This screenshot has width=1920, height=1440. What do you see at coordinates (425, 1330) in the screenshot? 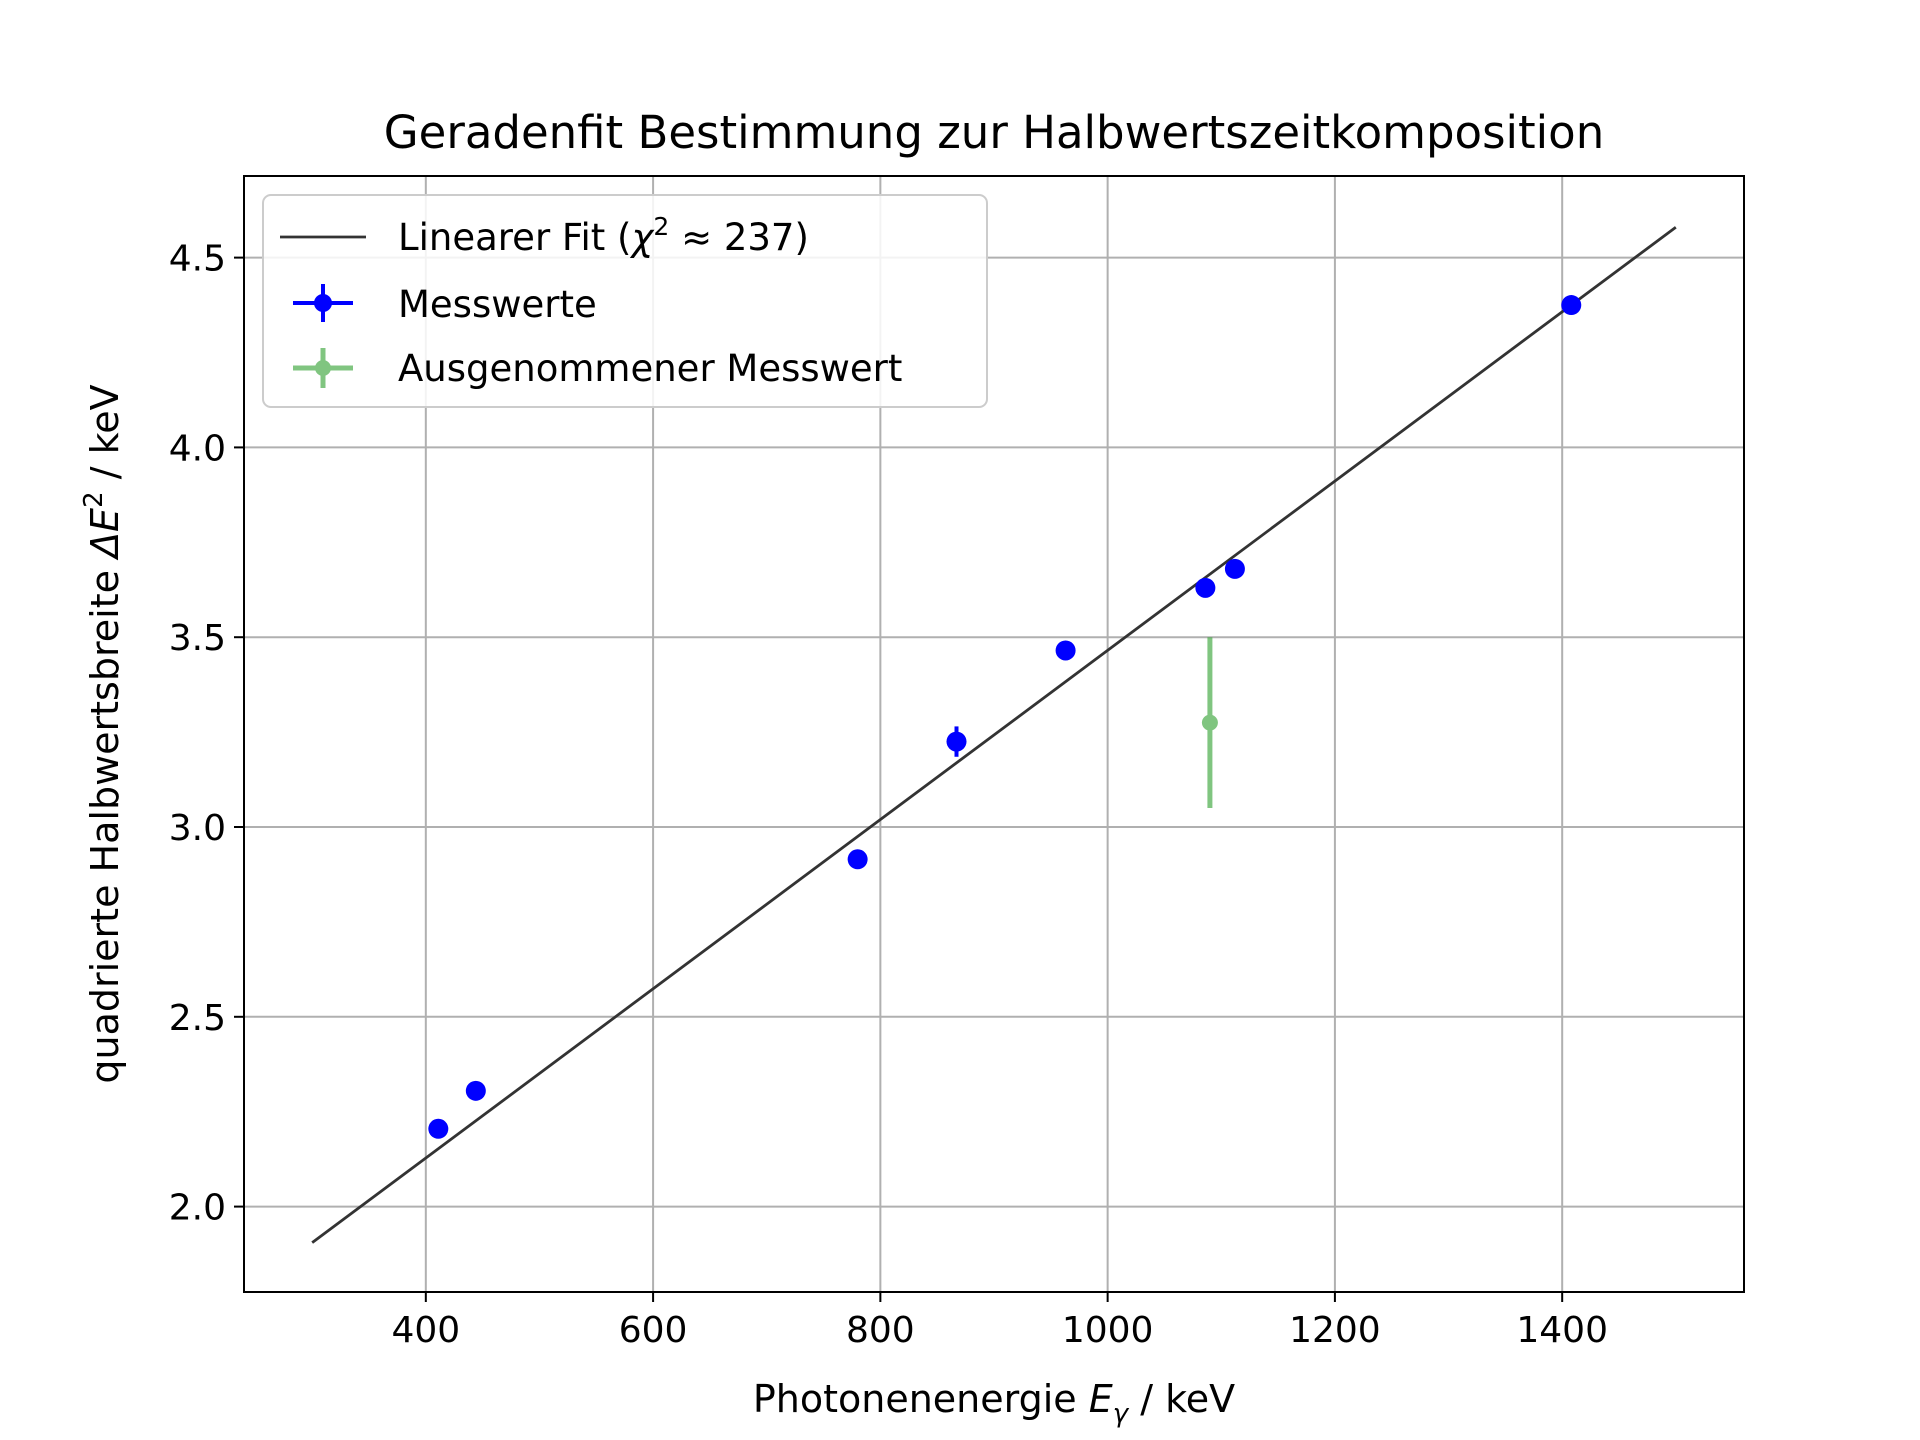
I see `x-tick-label: 400` at bounding box center [425, 1330].